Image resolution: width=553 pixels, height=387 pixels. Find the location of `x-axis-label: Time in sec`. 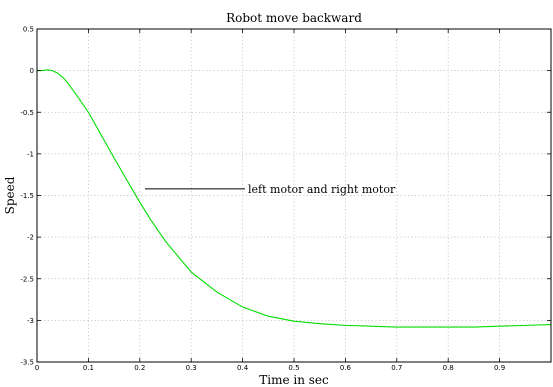

x-axis-label: Time in sec is located at coordinates (294, 380).